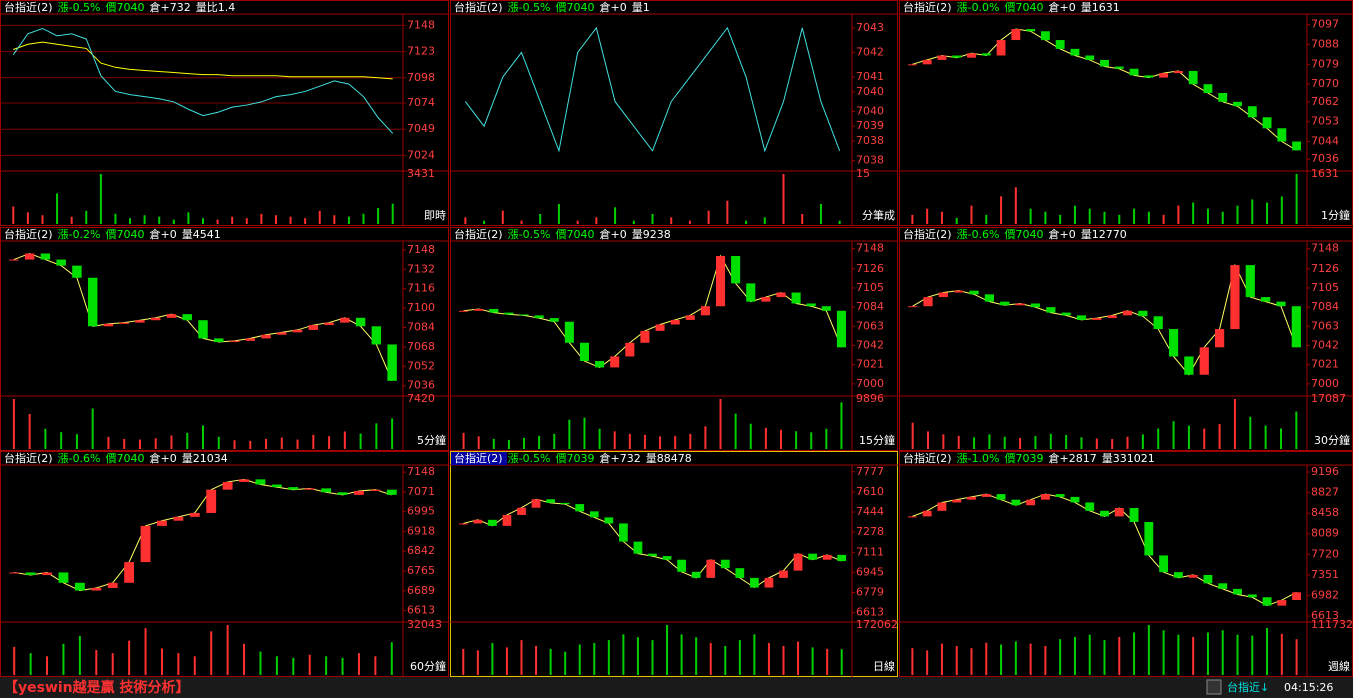  What do you see at coordinates (1308, 687) in the screenshot?
I see `status-time: 04:15:26` at bounding box center [1308, 687].